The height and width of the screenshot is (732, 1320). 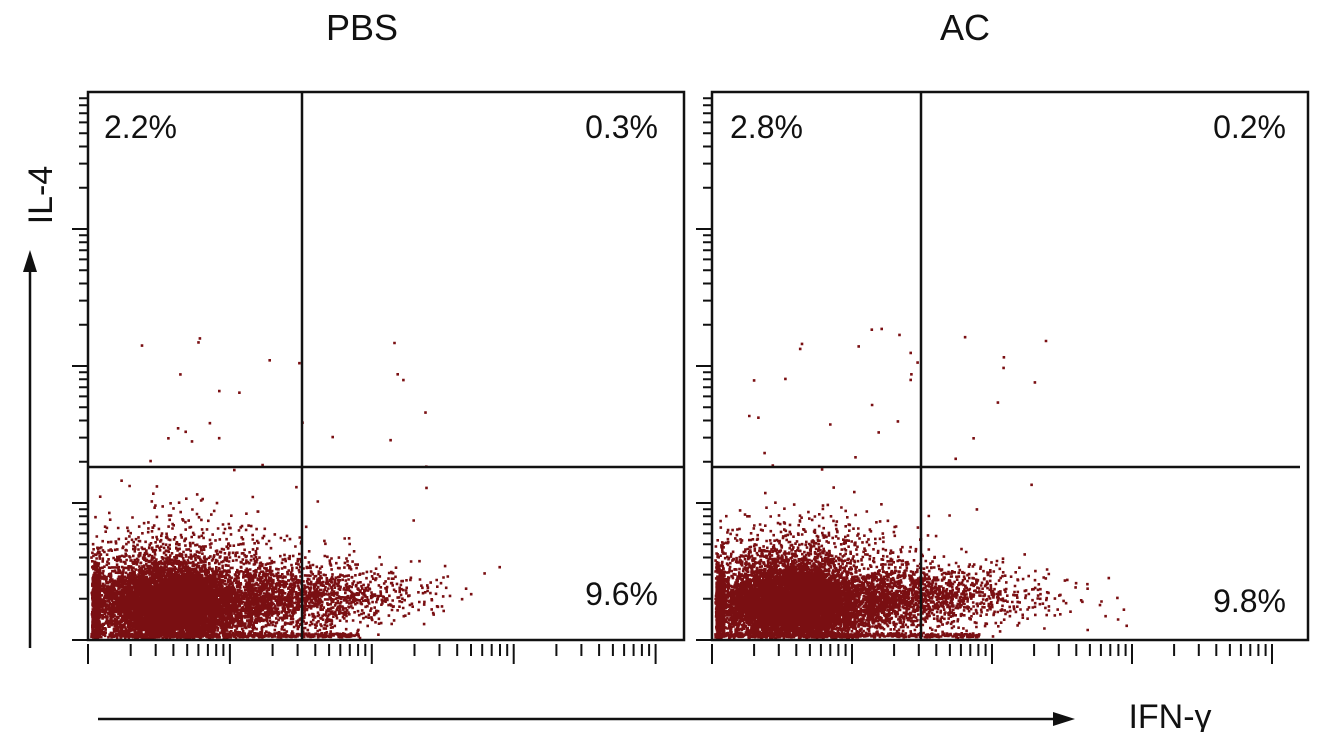 What do you see at coordinates (965, 27) in the screenshot?
I see `panel-title-ac: AC` at bounding box center [965, 27].